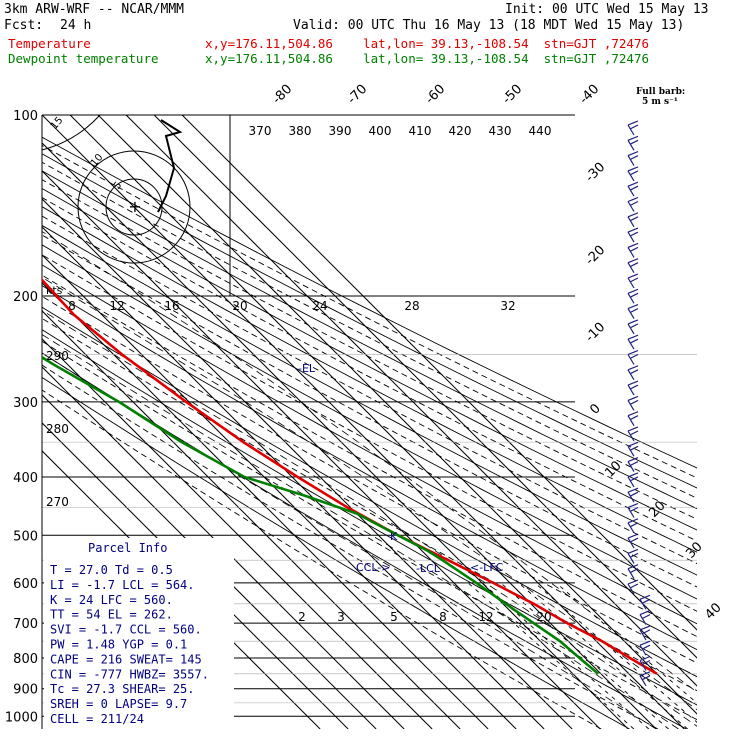 This screenshot has height=740, width=740. I want to click on pressure-label: 500, so click(25, 536).